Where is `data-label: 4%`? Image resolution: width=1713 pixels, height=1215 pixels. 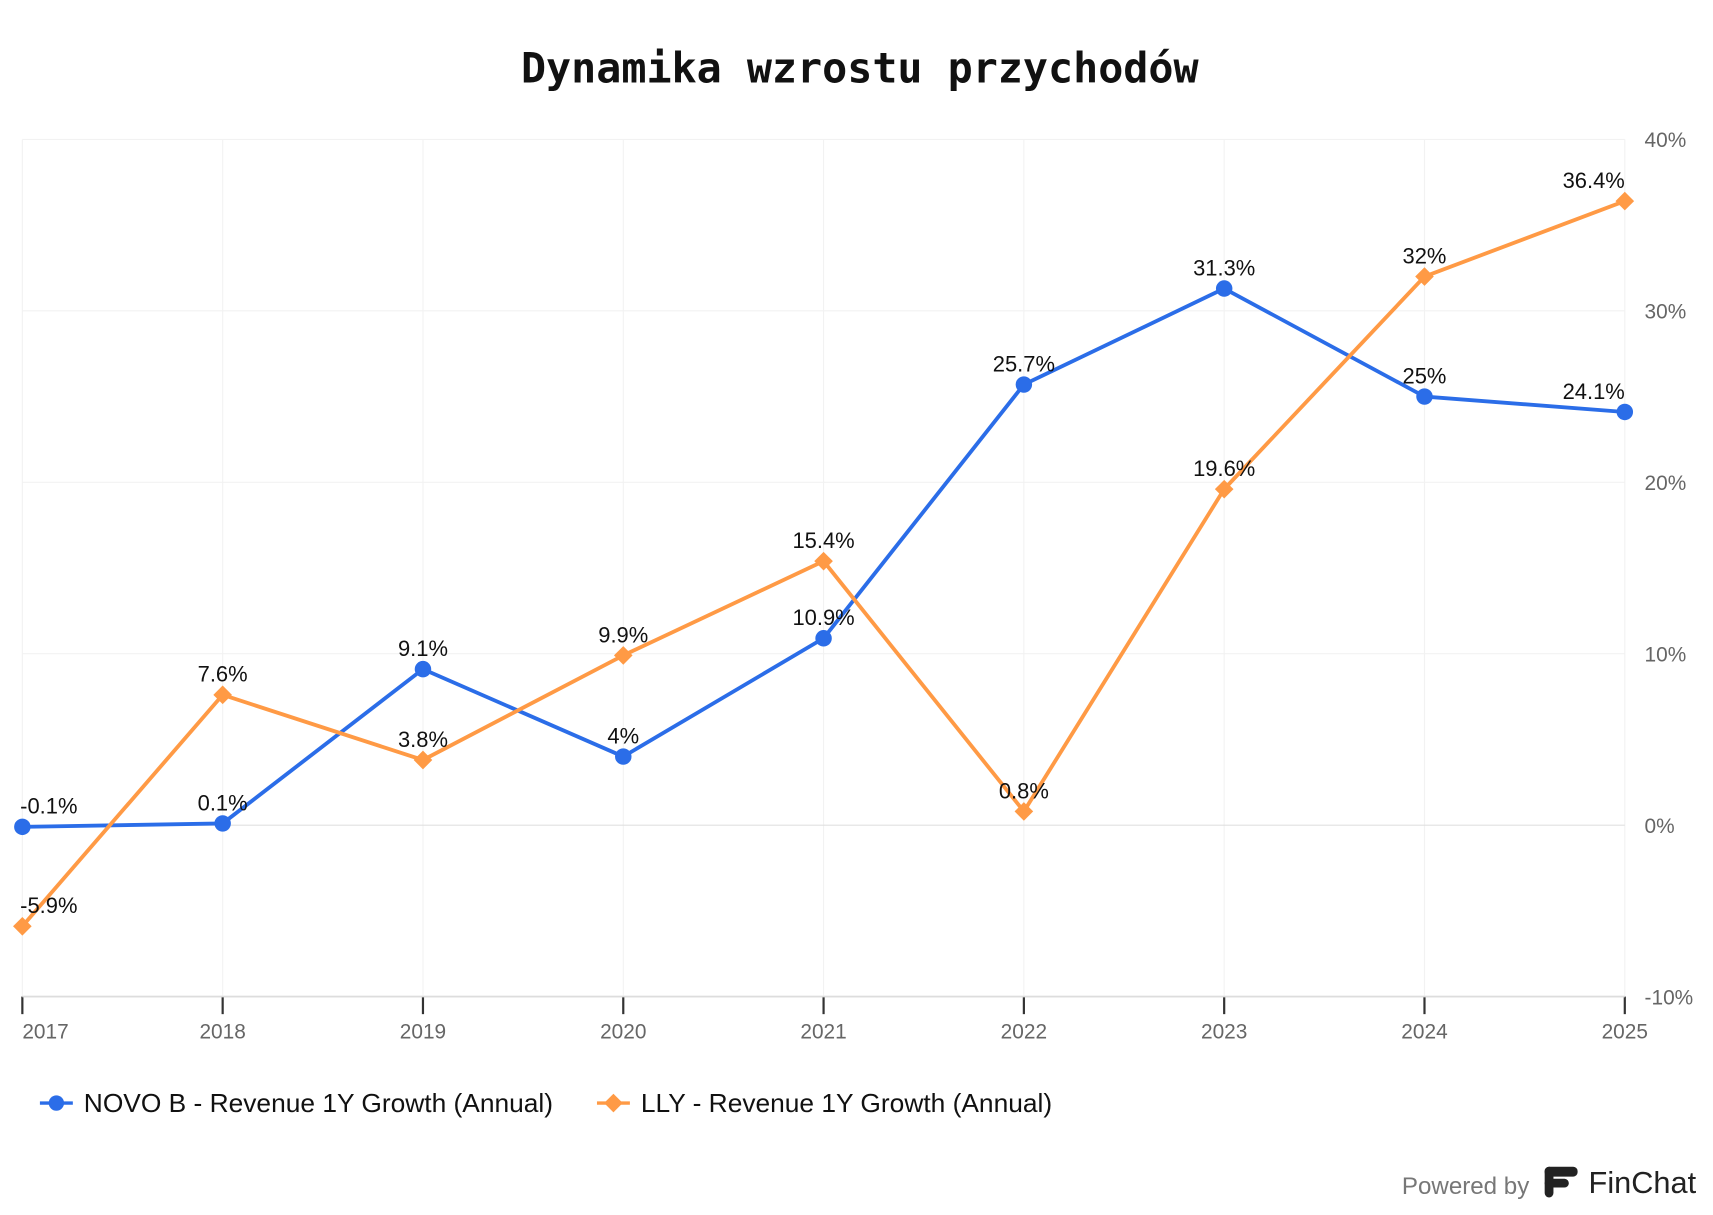
data-label: 4% is located at coordinates (623, 735).